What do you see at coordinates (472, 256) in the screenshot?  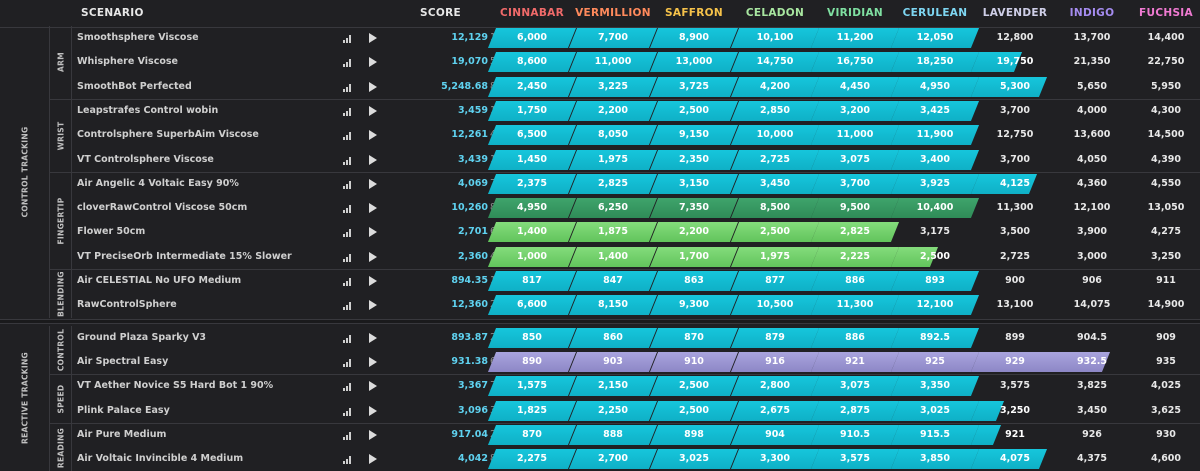 I see `score-value: 2,360` at bounding box center [472, 256].